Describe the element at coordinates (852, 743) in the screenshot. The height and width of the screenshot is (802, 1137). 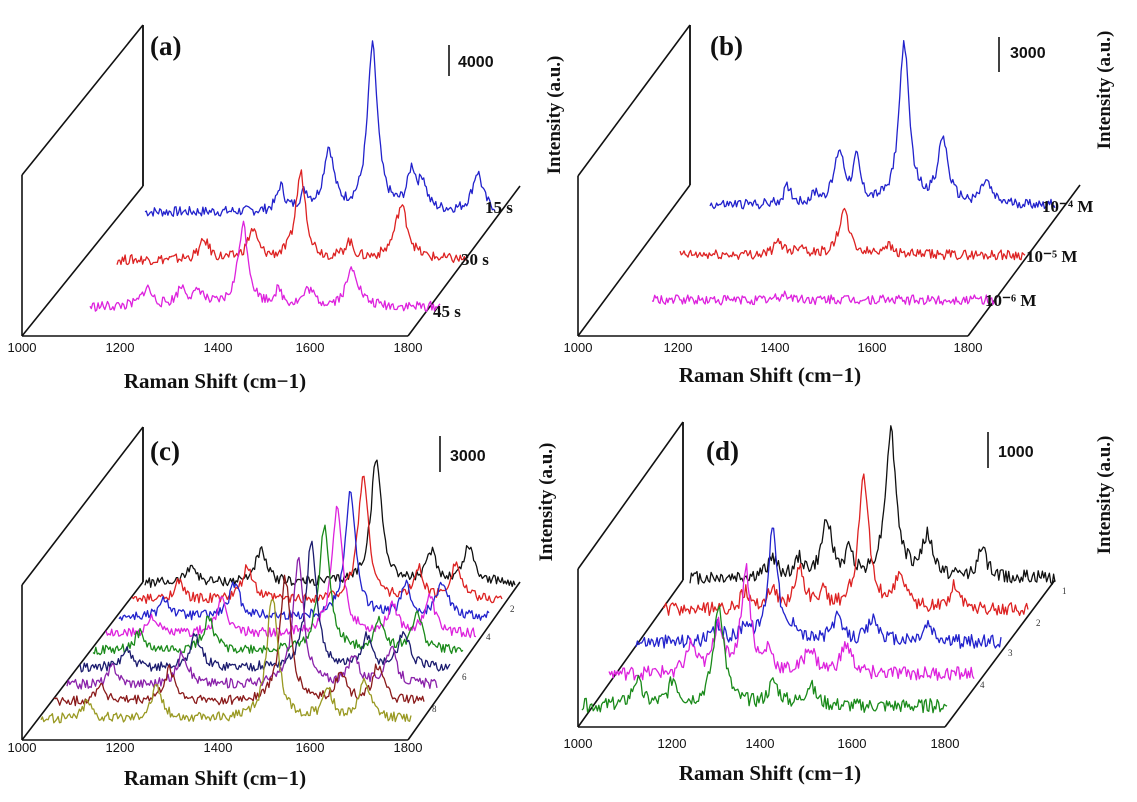
I see `panel-d-xtick-1600: 1600` at that location.